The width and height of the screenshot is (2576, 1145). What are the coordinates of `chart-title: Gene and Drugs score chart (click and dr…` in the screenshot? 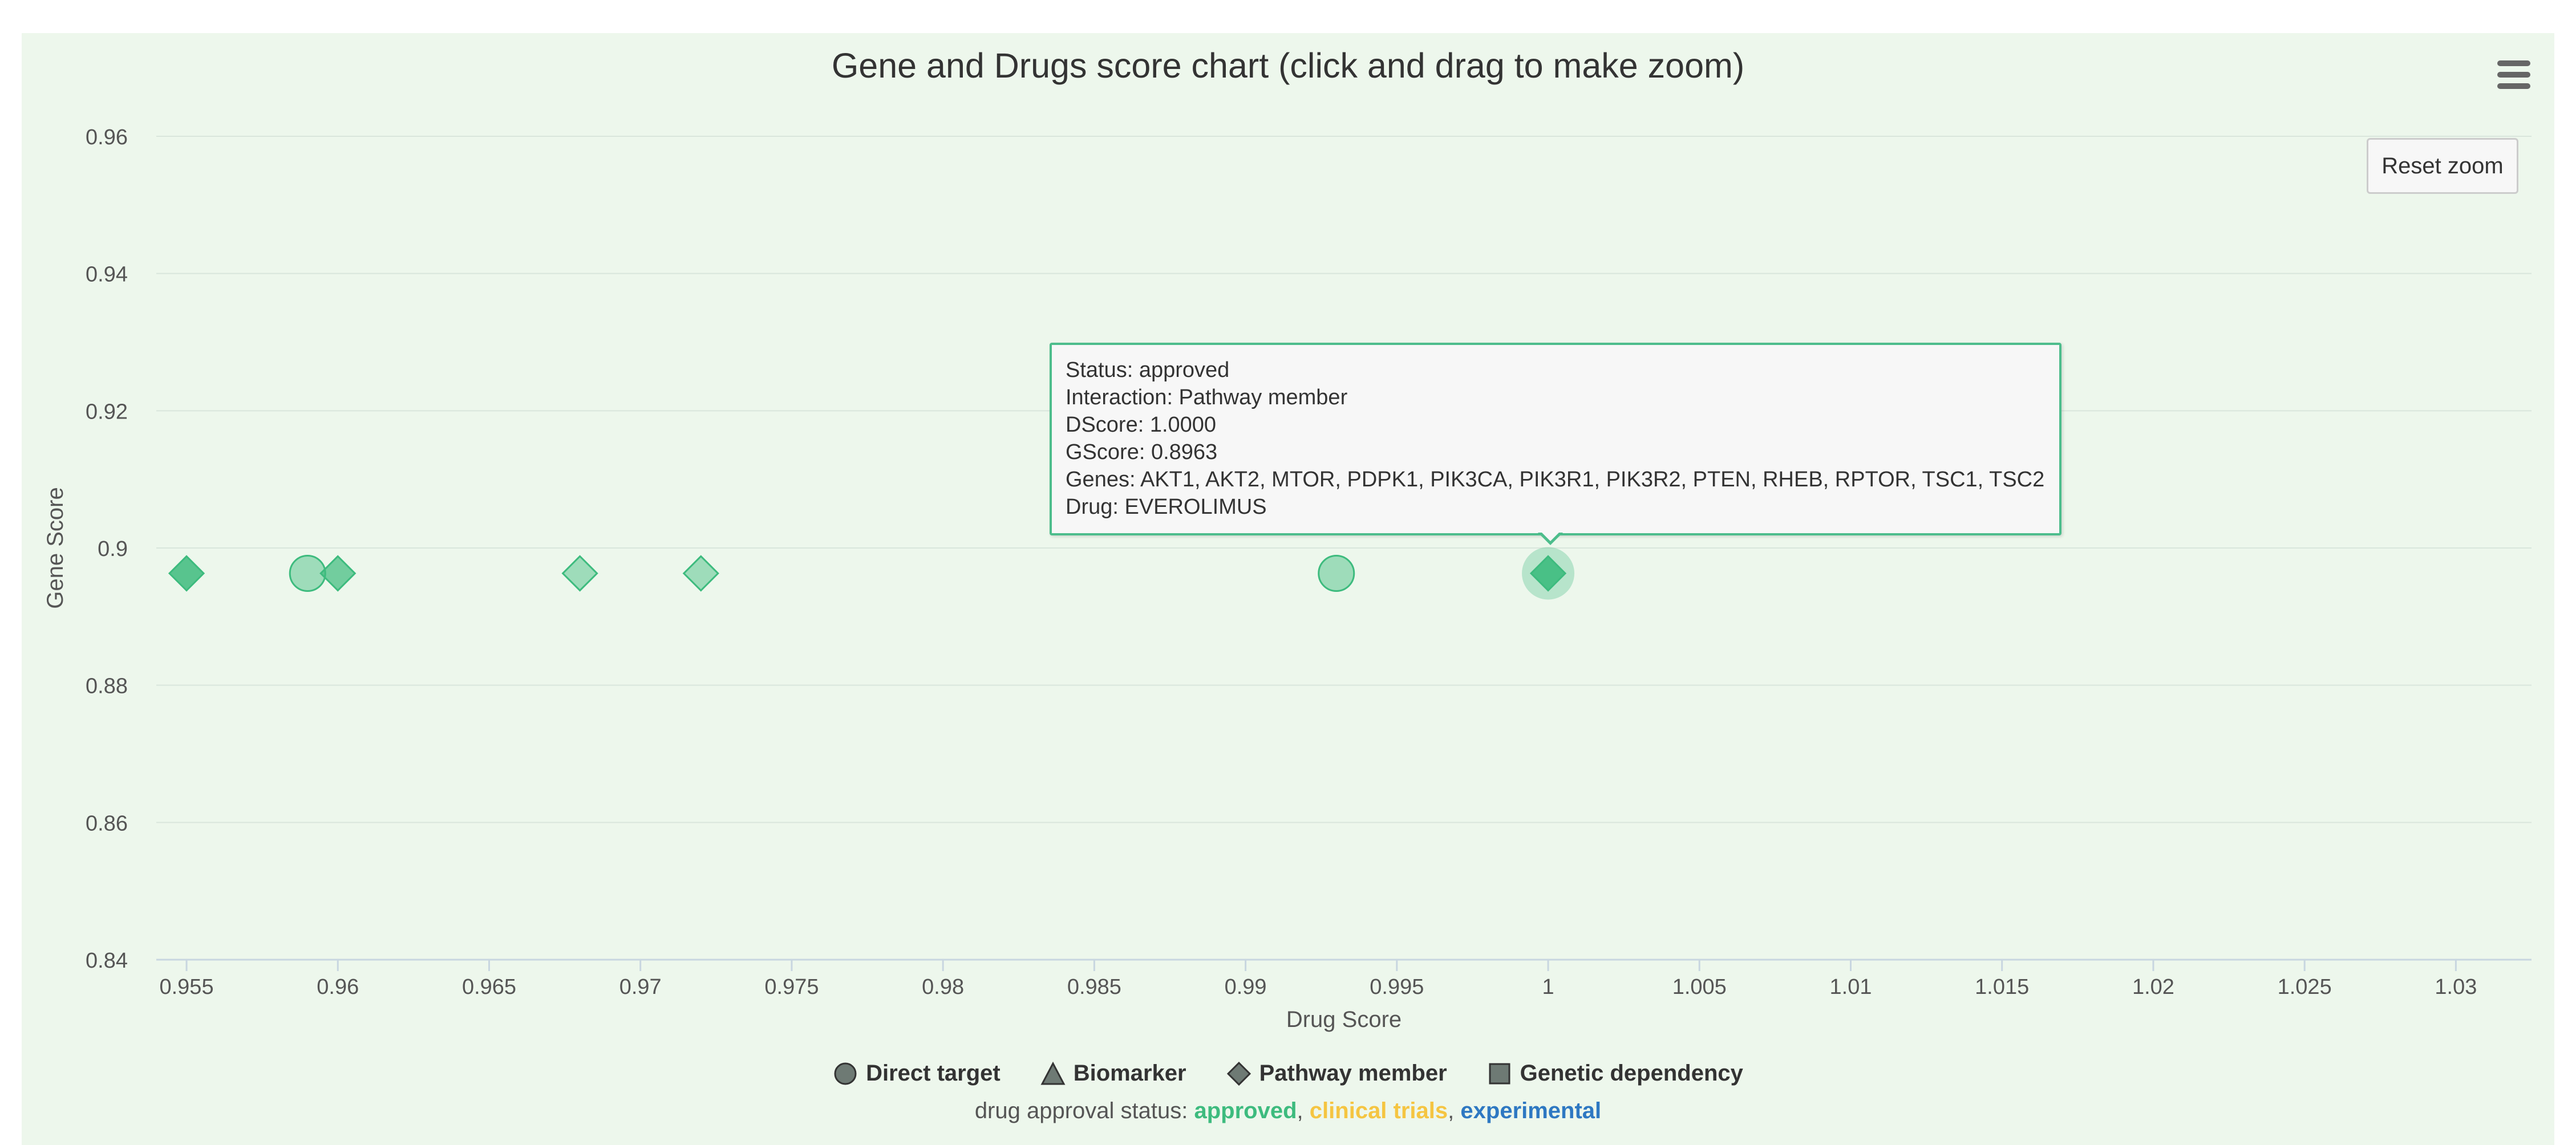 It's located at (1288, 66).